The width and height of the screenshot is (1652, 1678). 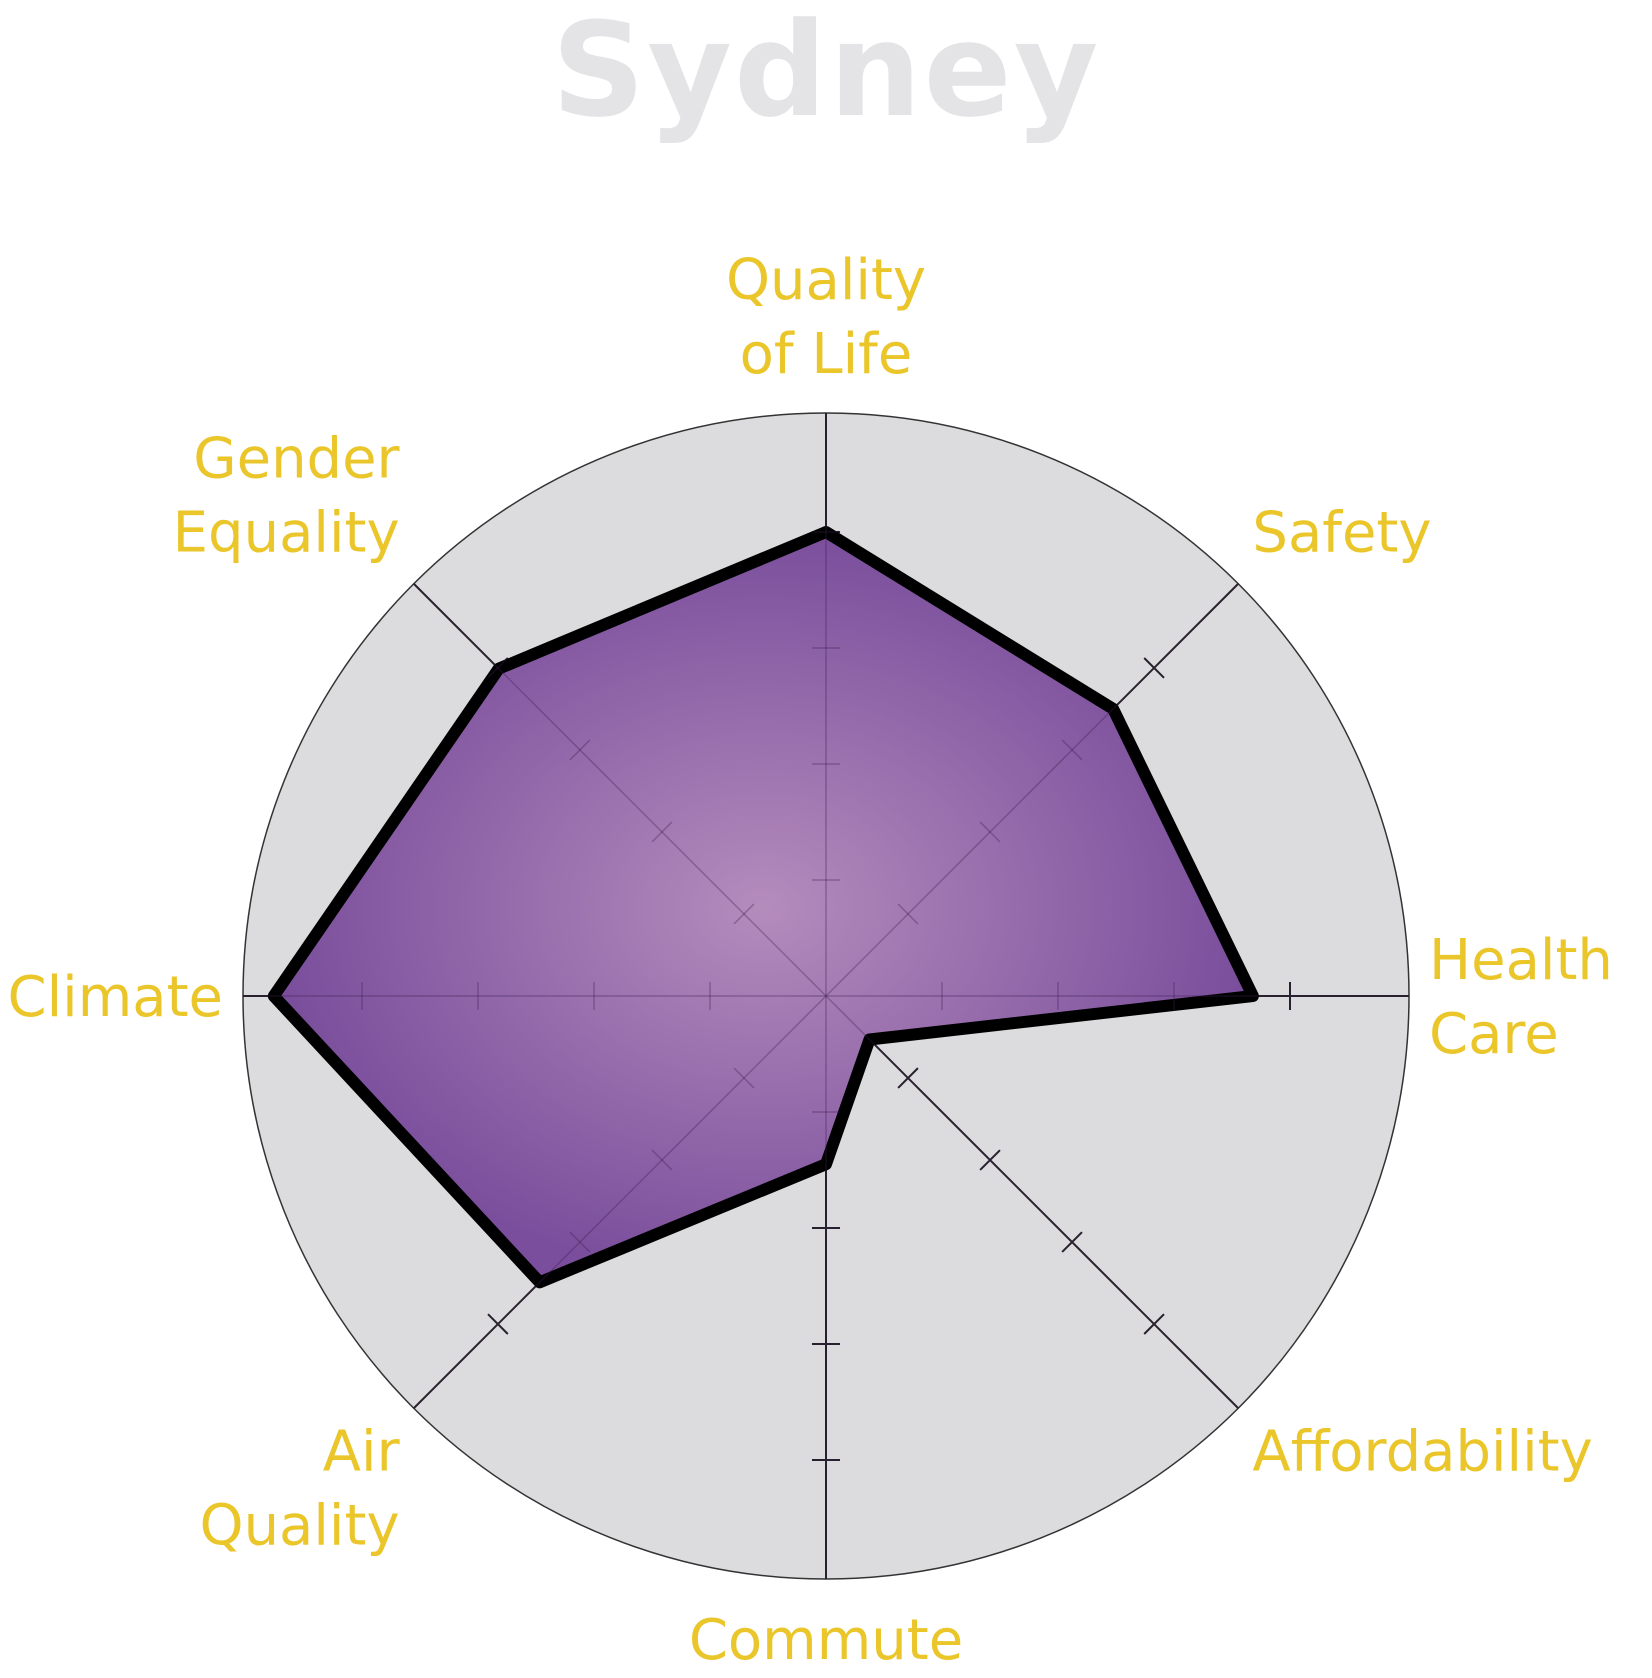 What do you see at coordinates (362, 1451) in the screenshot?
I see `axis-label-line: Air` at bounding box center [362, 1451].